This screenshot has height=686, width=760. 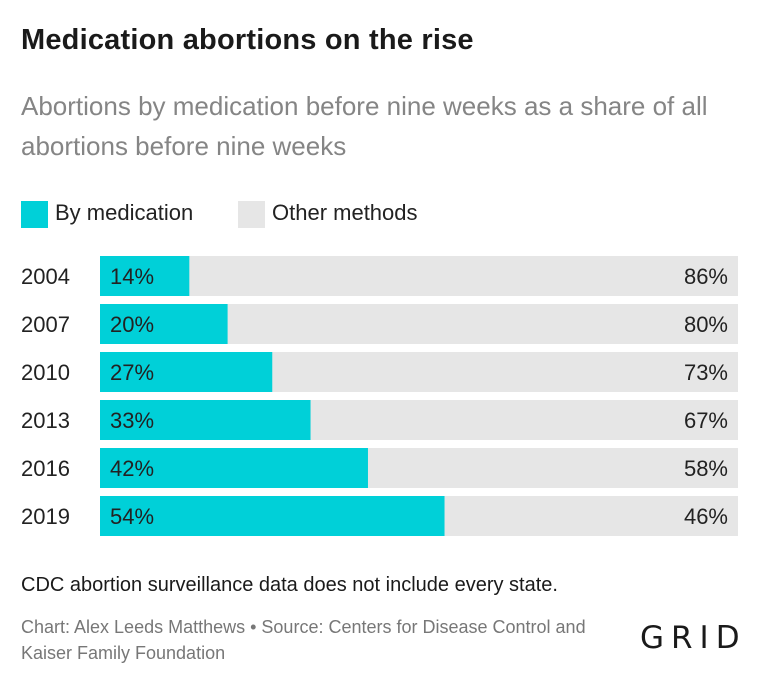 I want to click on data-label-medication-2013: 33%, so click(x=132, y=420).